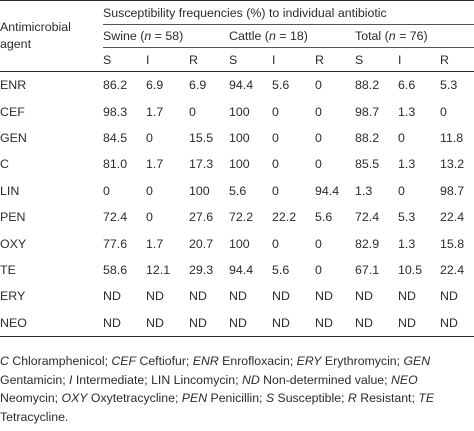  I want to click on footnote-definition: Erythromycin;, so click(362, 361).